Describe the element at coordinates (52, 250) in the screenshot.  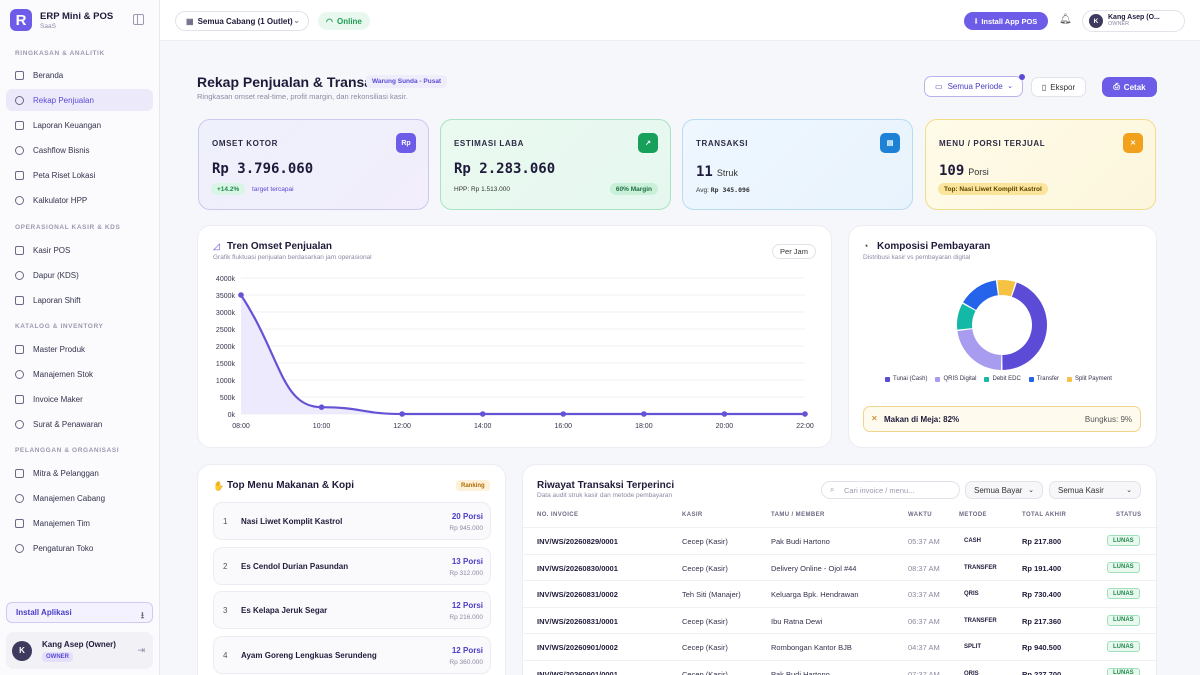
I see `sidebar-item-label: Kasir POS` at that location.